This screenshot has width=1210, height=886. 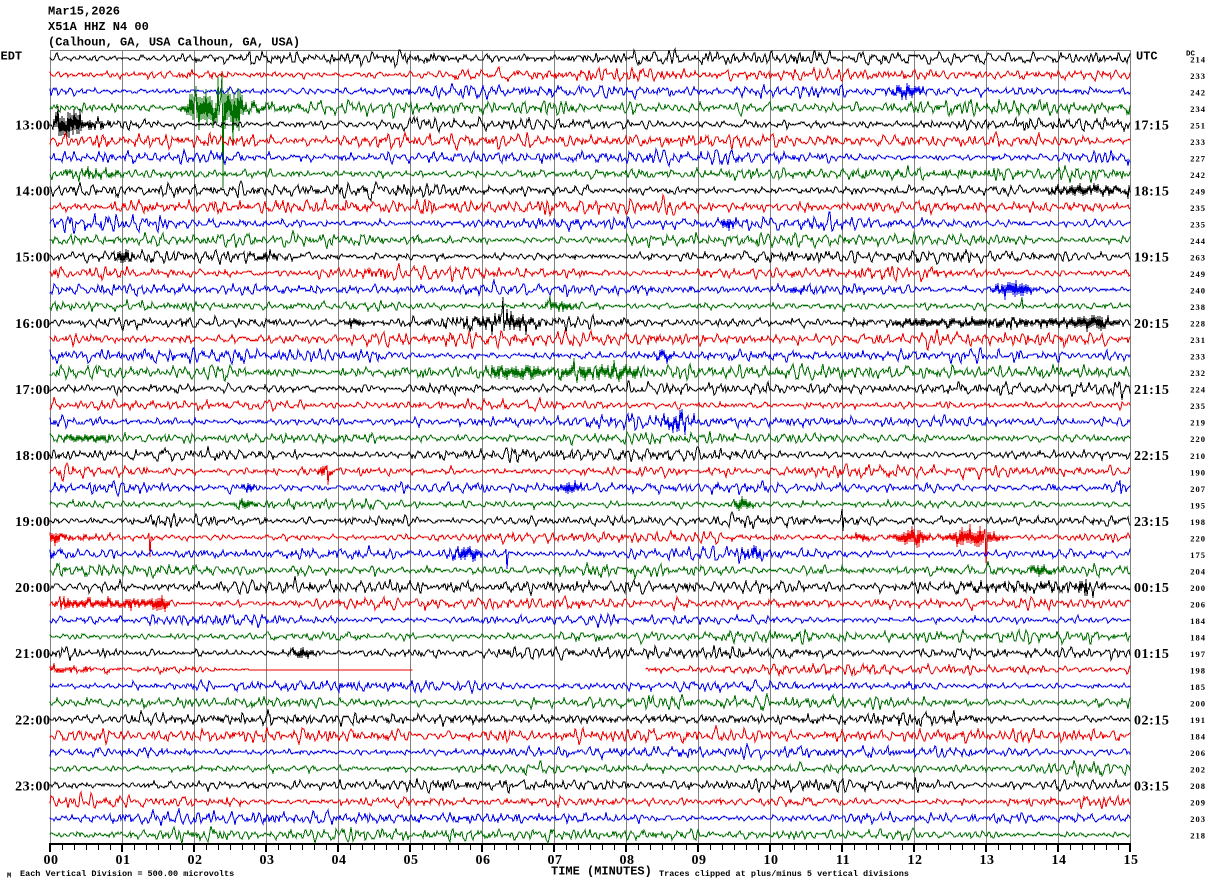 I want to click on svg-text: 00:15, so click(x=1151, y=588).